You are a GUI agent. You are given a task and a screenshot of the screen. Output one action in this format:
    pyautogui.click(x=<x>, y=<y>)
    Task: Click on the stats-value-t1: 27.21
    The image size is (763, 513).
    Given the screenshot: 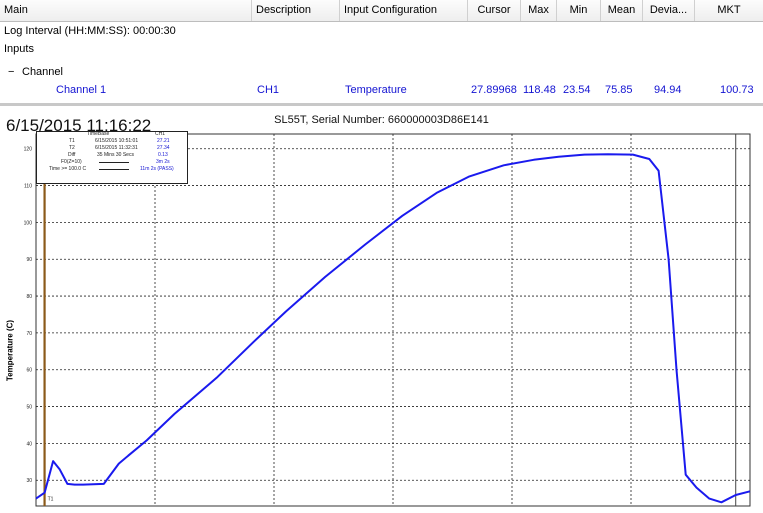 What is the action you would take?
    pyautogui.click(x=163, y=141)
    